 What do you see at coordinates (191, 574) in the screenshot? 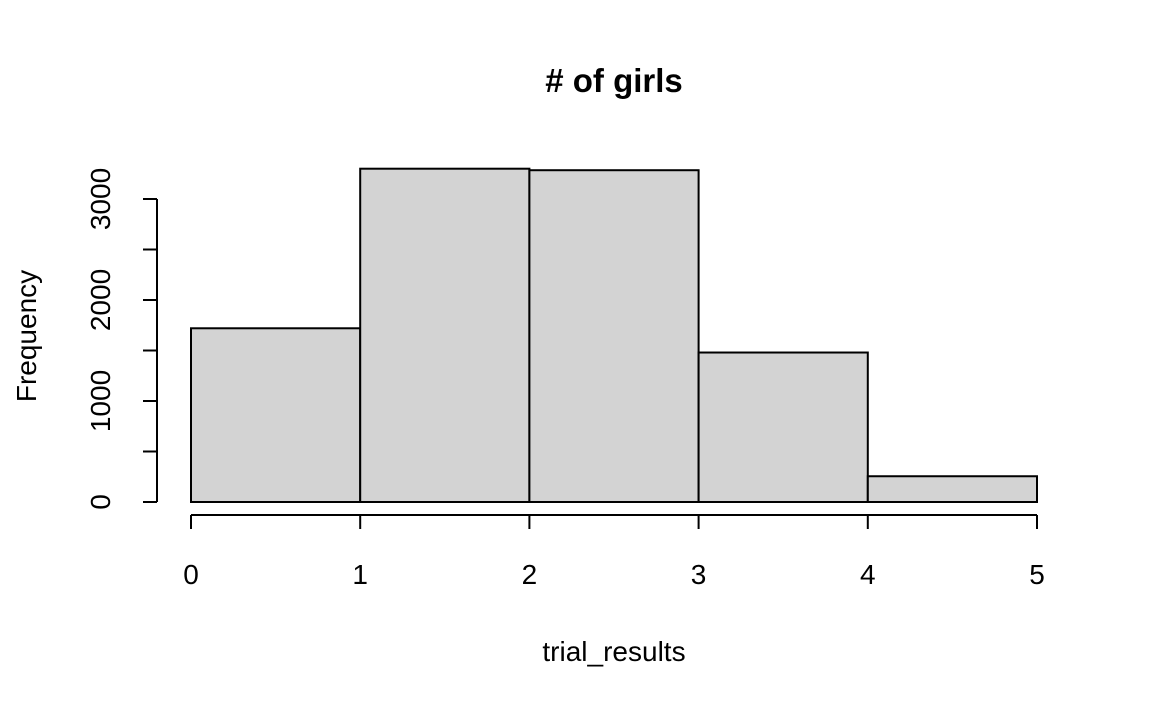
I see `x-tick-label-0: 0` at bounding box center [191, 574].